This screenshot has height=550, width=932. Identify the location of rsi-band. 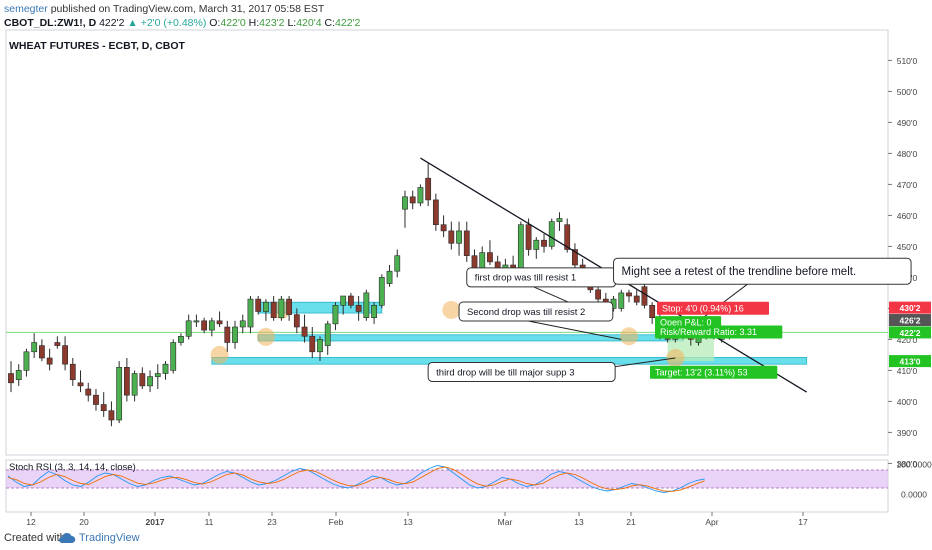
(447, 479).